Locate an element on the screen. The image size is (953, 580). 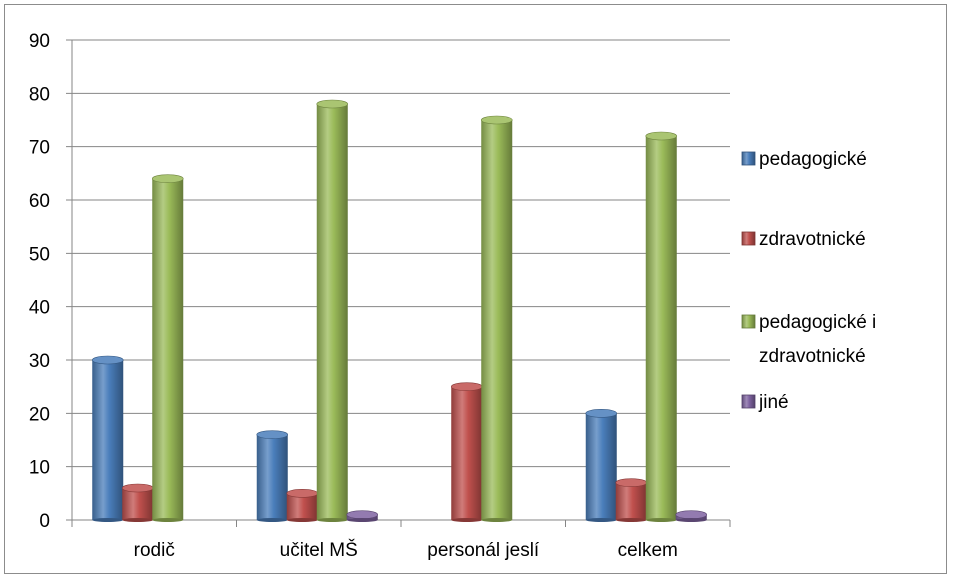
x-tick-label: rodič is located at coordinates (154, 550).